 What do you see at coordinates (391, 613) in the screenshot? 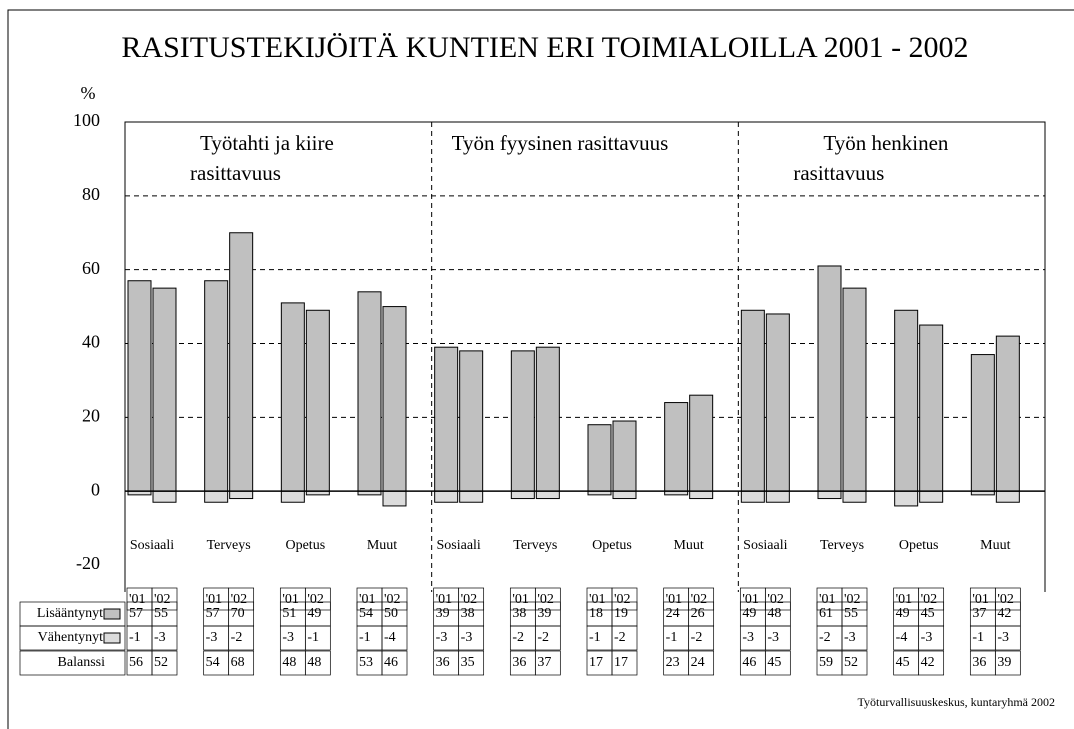
I see `table-value: 50` at bounding box center [391, 613].